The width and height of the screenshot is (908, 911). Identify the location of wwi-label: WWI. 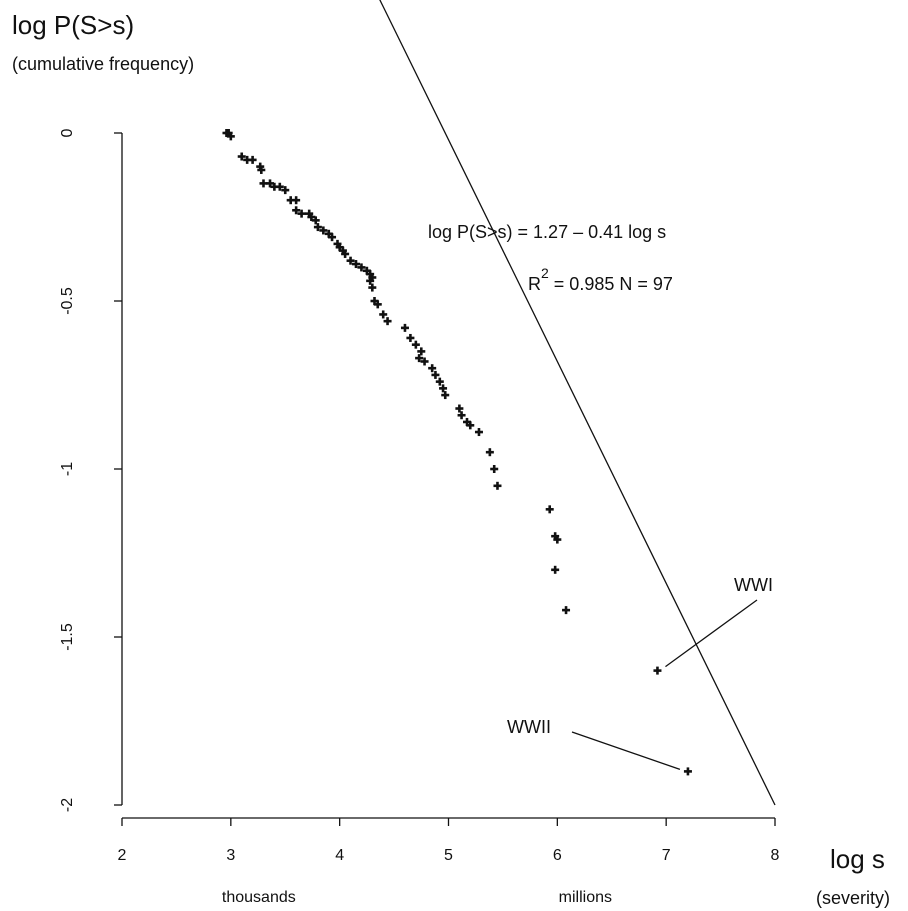
(753, 585).